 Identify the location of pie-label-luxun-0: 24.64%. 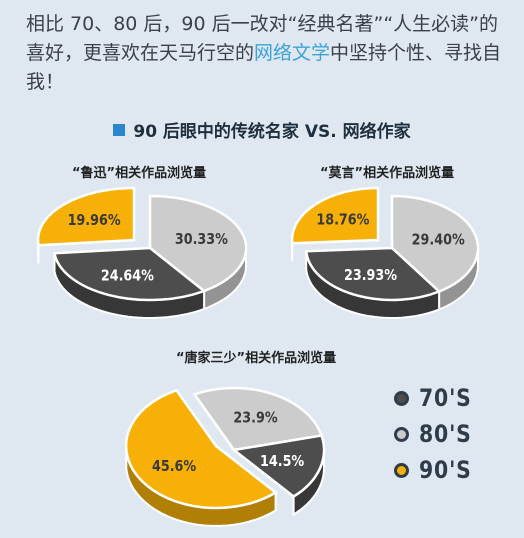
(127, 275).